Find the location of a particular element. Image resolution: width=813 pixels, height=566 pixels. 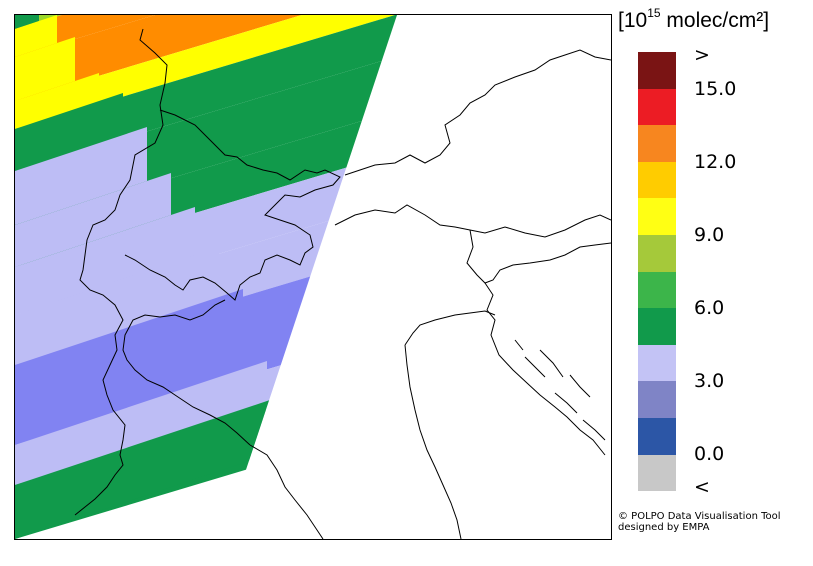

italy-border is located at coordinates (186, 372).